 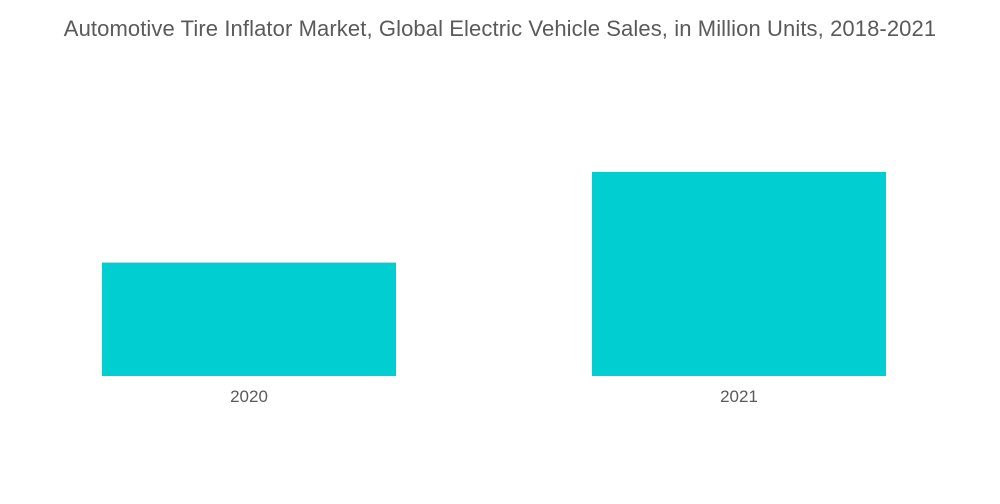 What do you see at coordinates (249, 319) in the screenshot?
I see `bar-2020` at bounding box center [249, 319].